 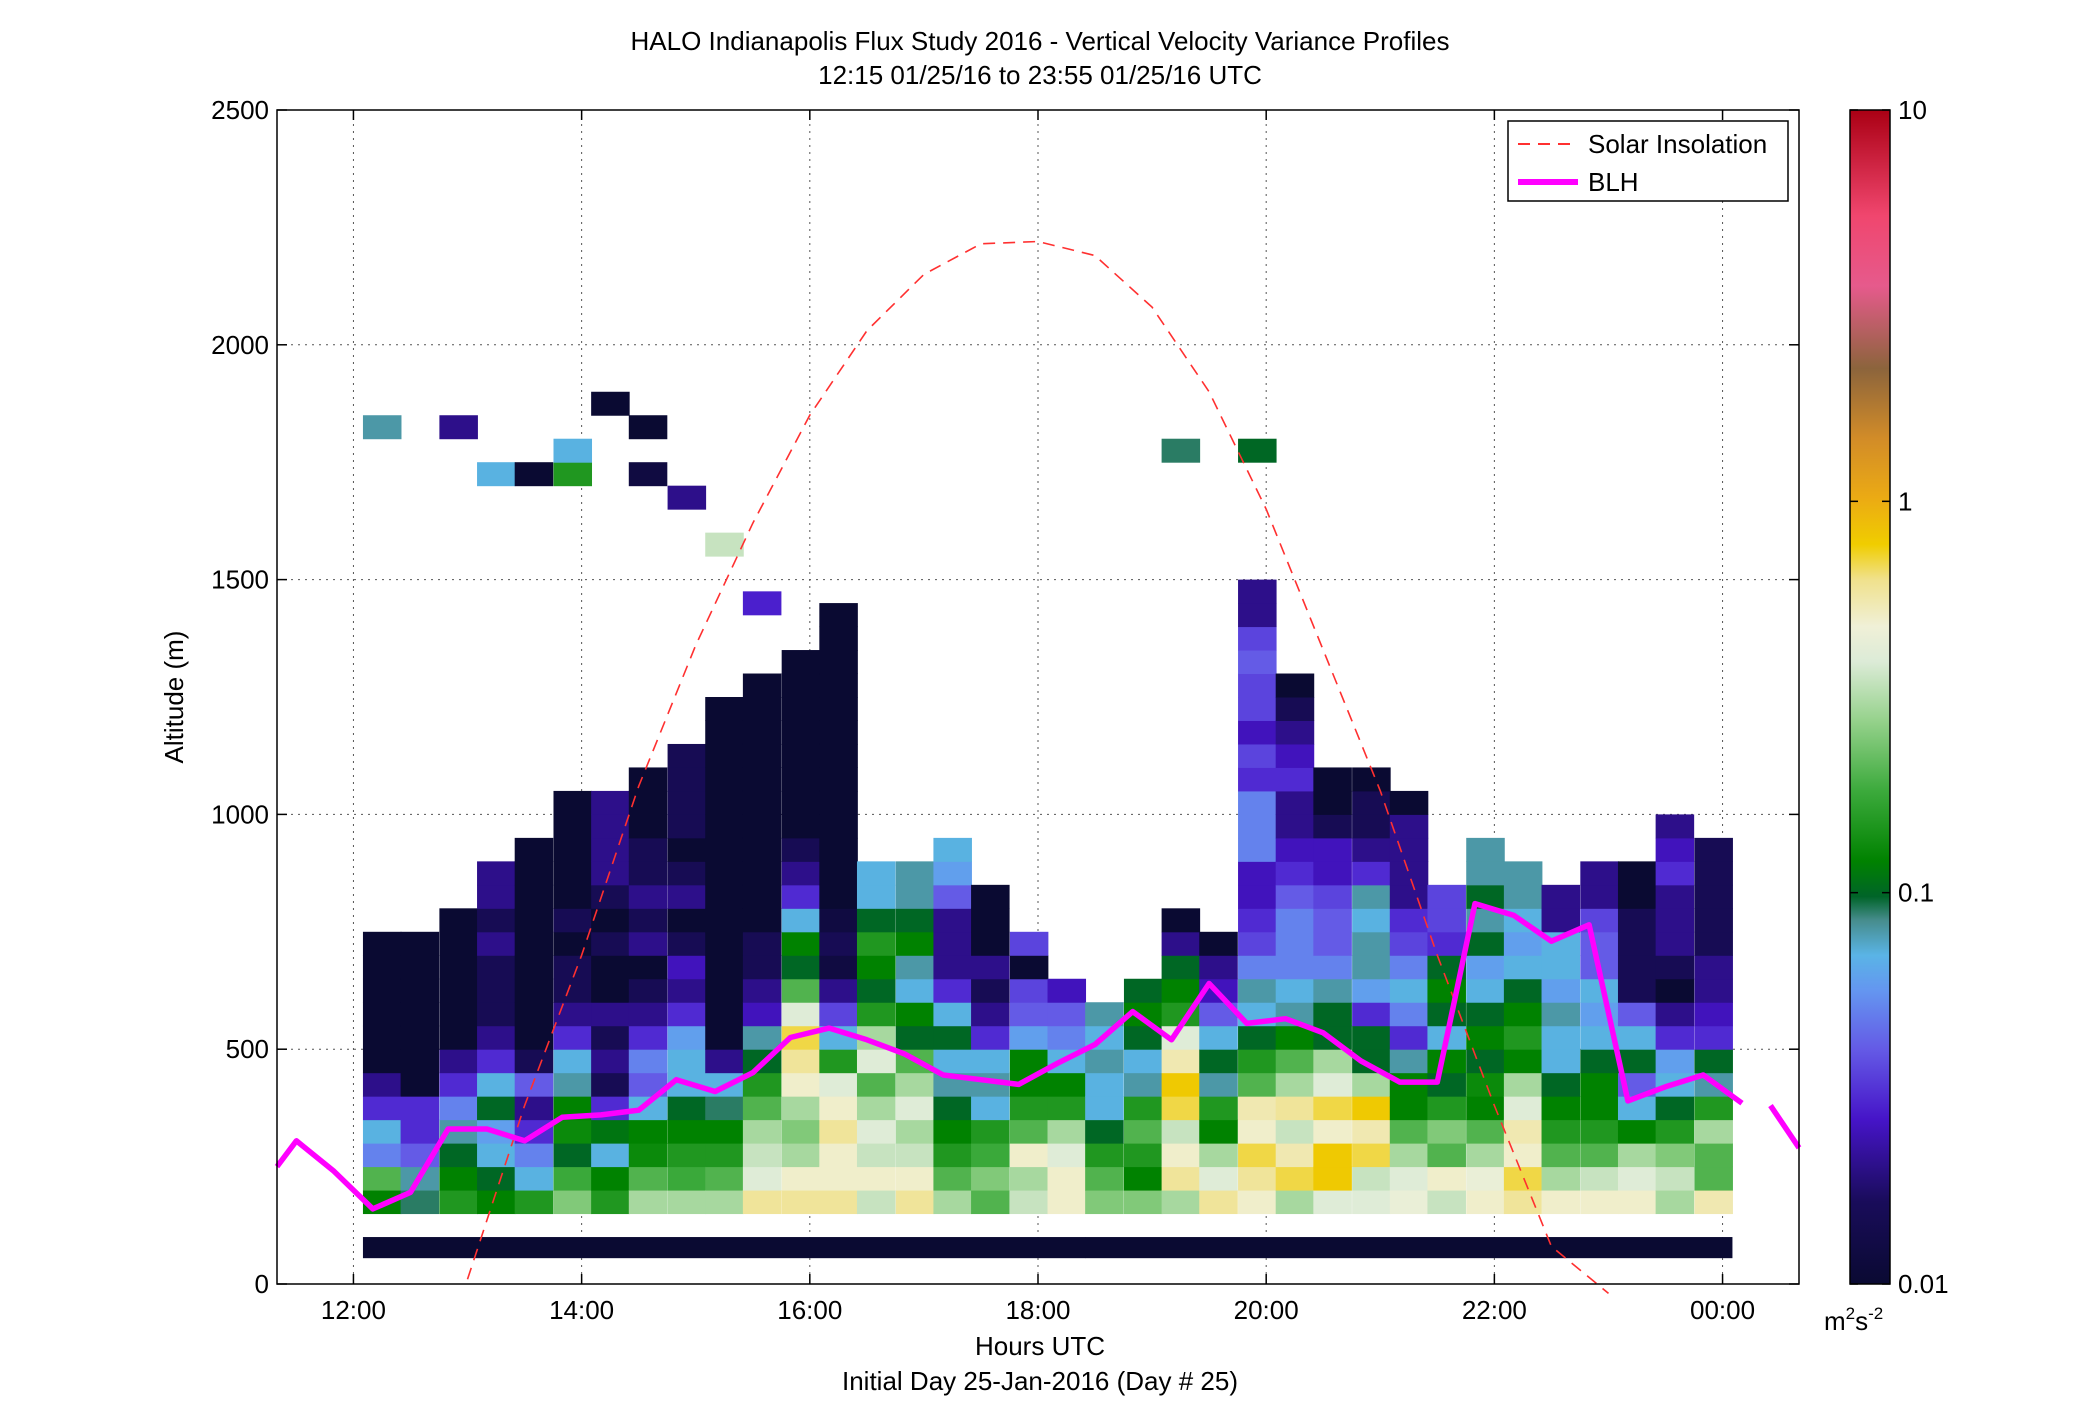 What do you see at coordinates (353, 1310) in the screenshot?
I see `x-tick-label: 12:00` at bounding box center [353, 1310].